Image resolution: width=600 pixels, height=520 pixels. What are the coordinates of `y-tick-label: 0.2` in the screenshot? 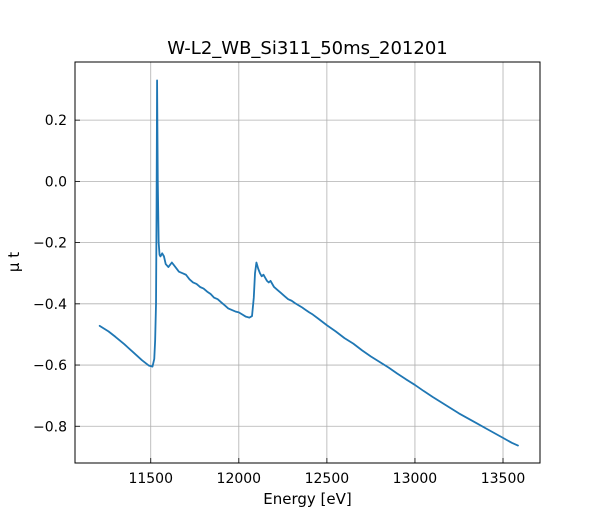 It's located at (56, 121).